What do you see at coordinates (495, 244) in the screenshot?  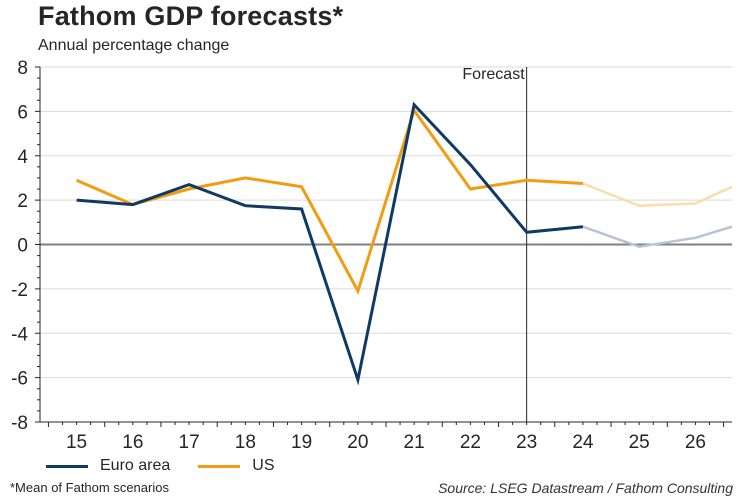 I see `forecast-marker: Forecast` at bounding box center [495, 244].